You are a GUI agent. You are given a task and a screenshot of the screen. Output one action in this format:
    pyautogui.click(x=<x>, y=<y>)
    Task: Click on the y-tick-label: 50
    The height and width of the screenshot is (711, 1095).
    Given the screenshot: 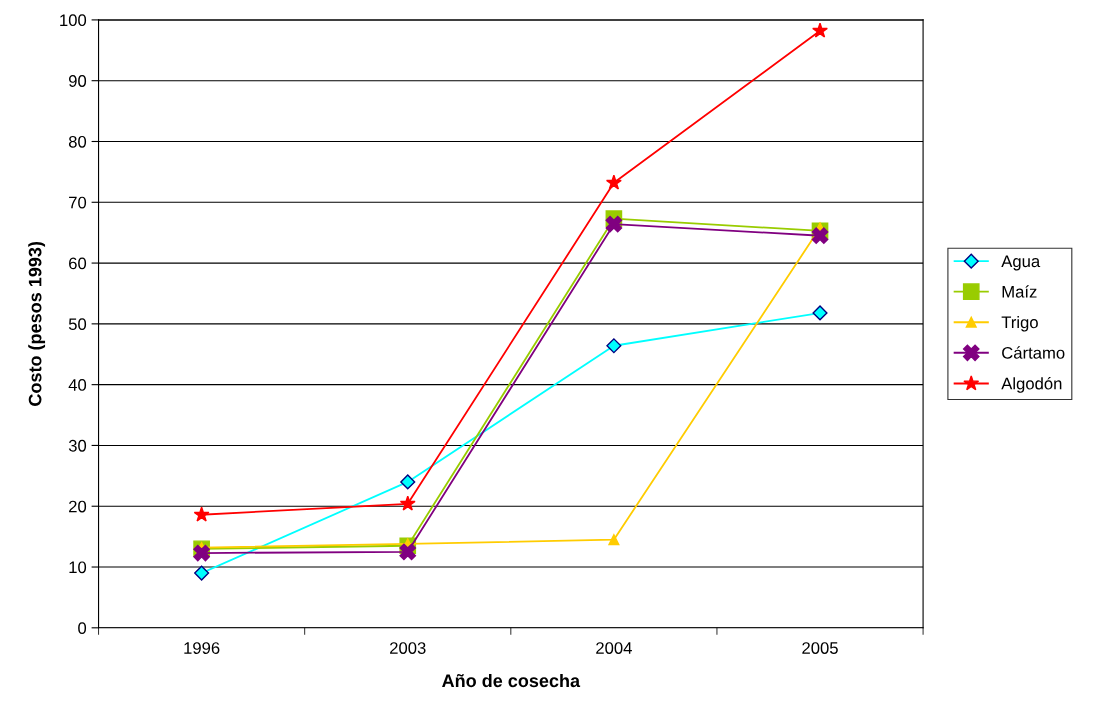 What is the action you would take?
    pyautogui.click(x=77, y=324)
    